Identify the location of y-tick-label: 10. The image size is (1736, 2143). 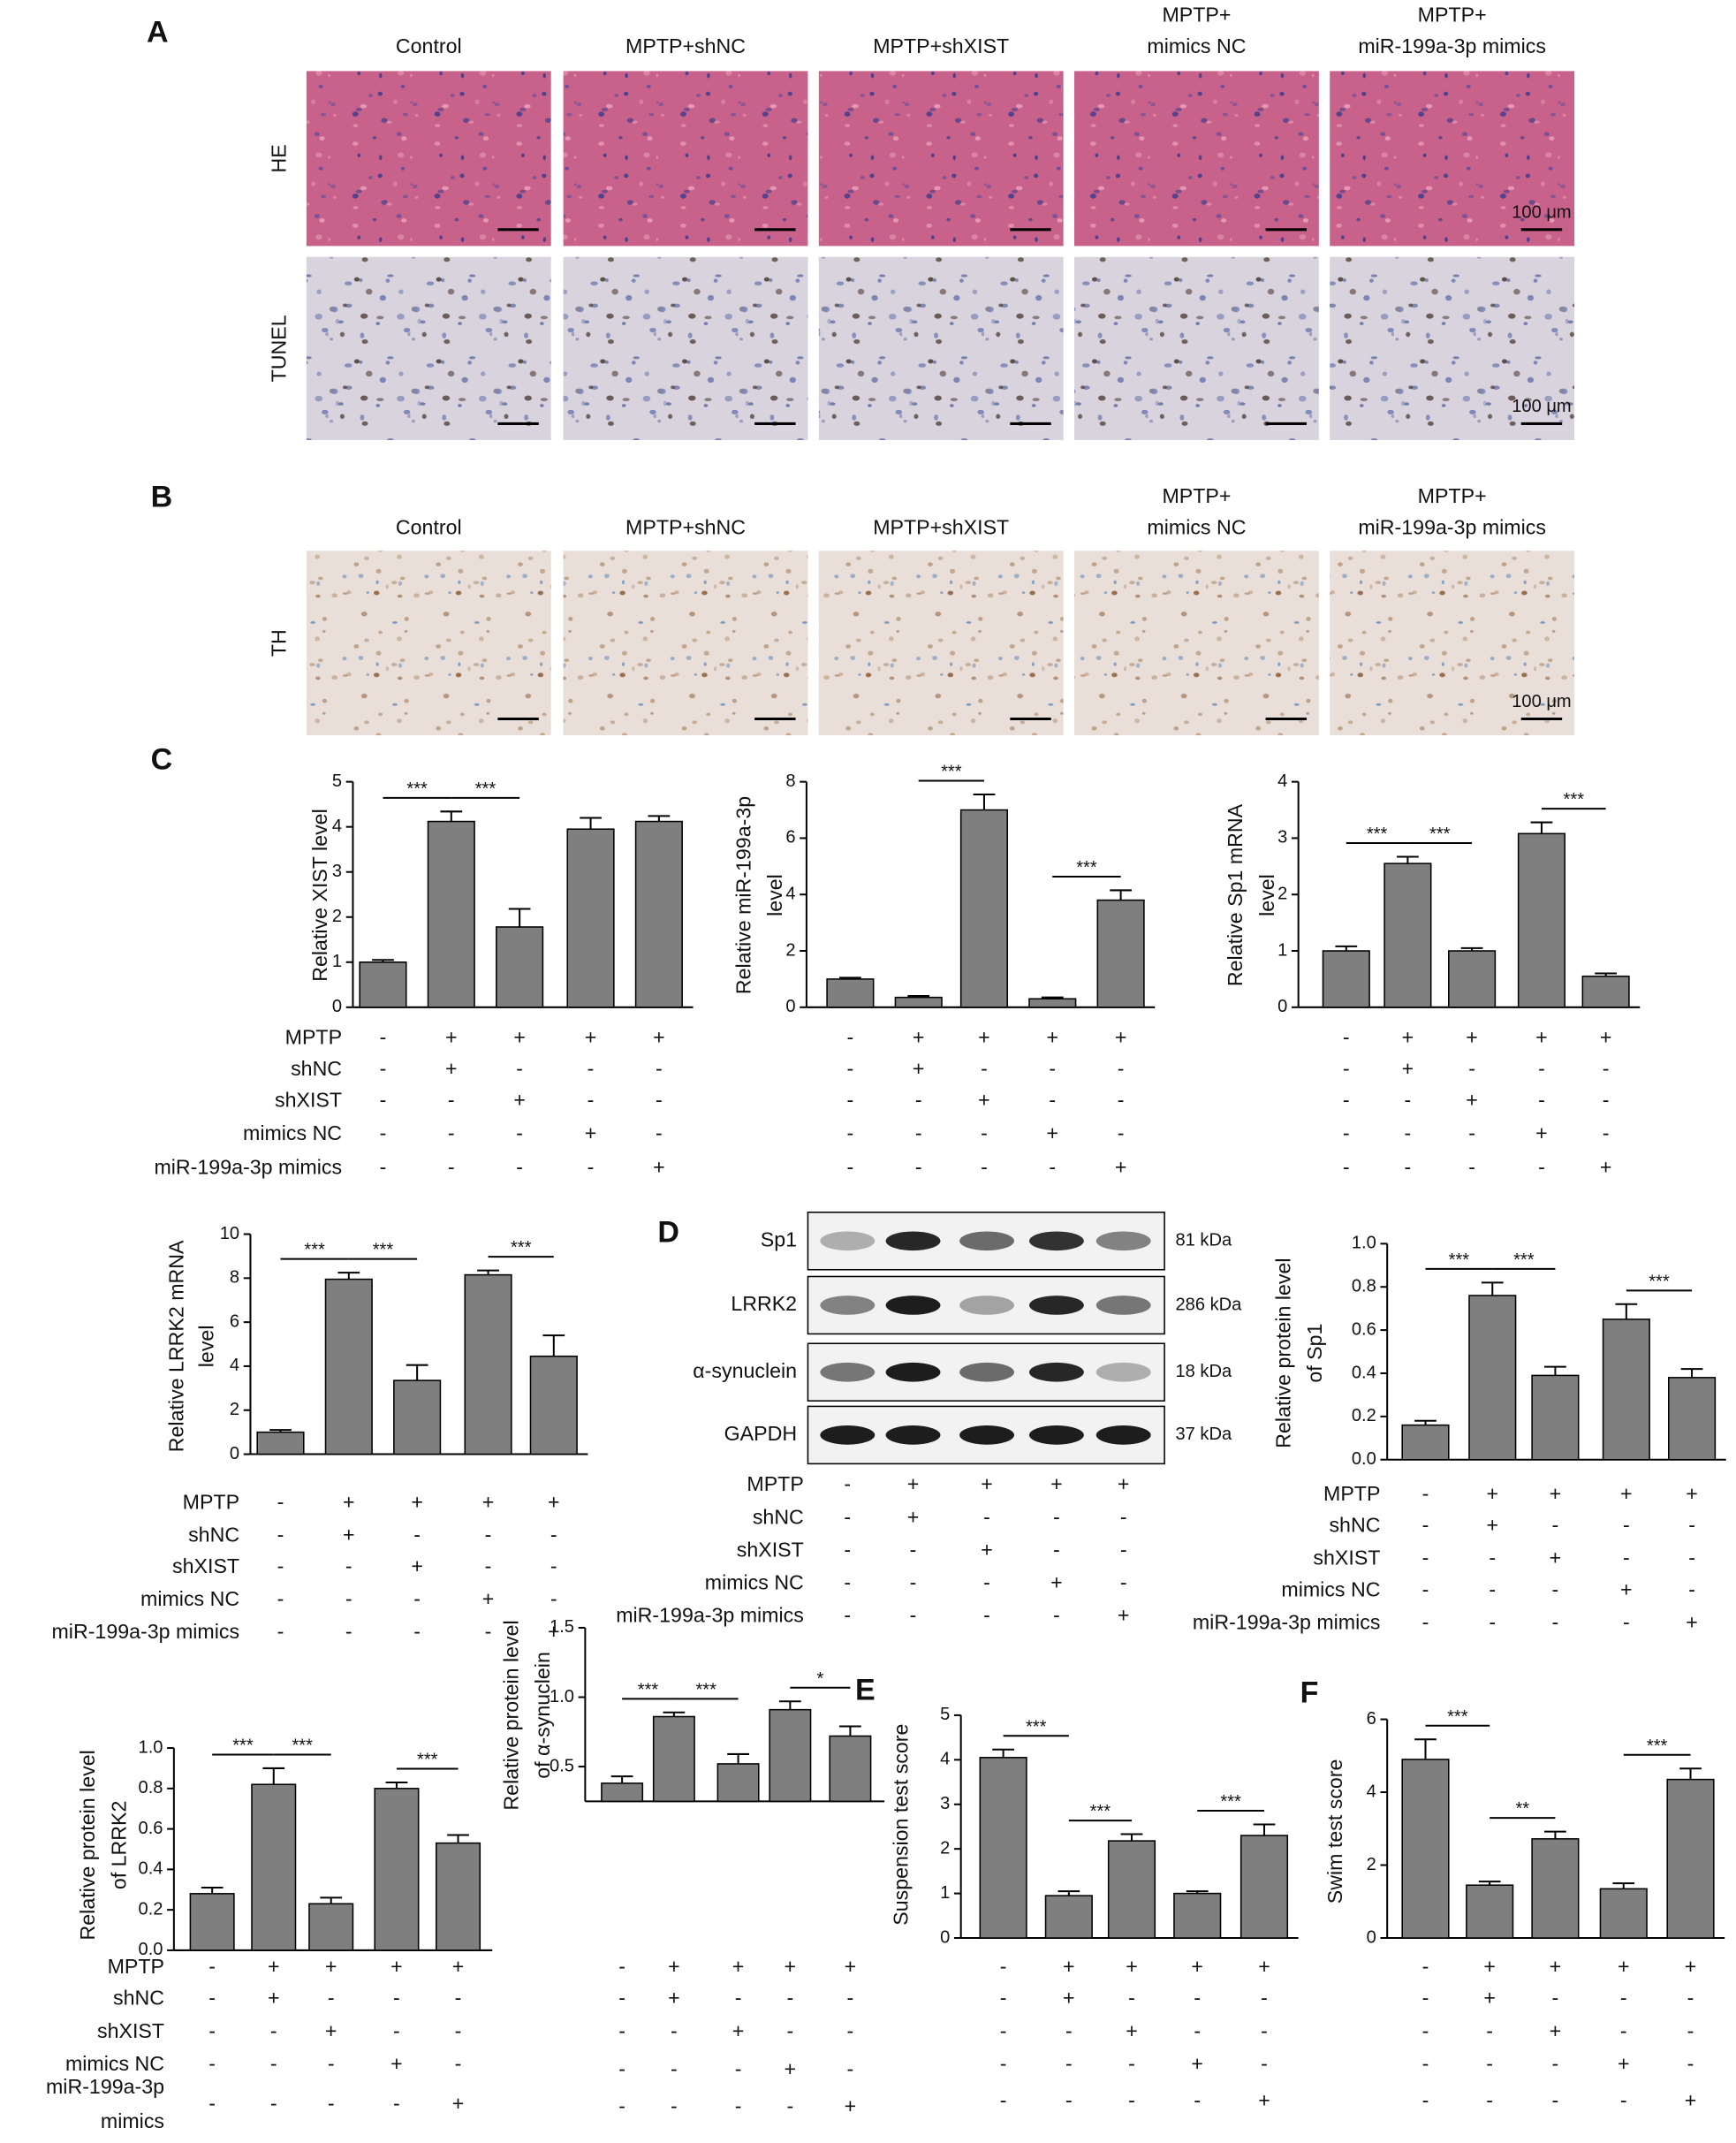
(230, 1233).